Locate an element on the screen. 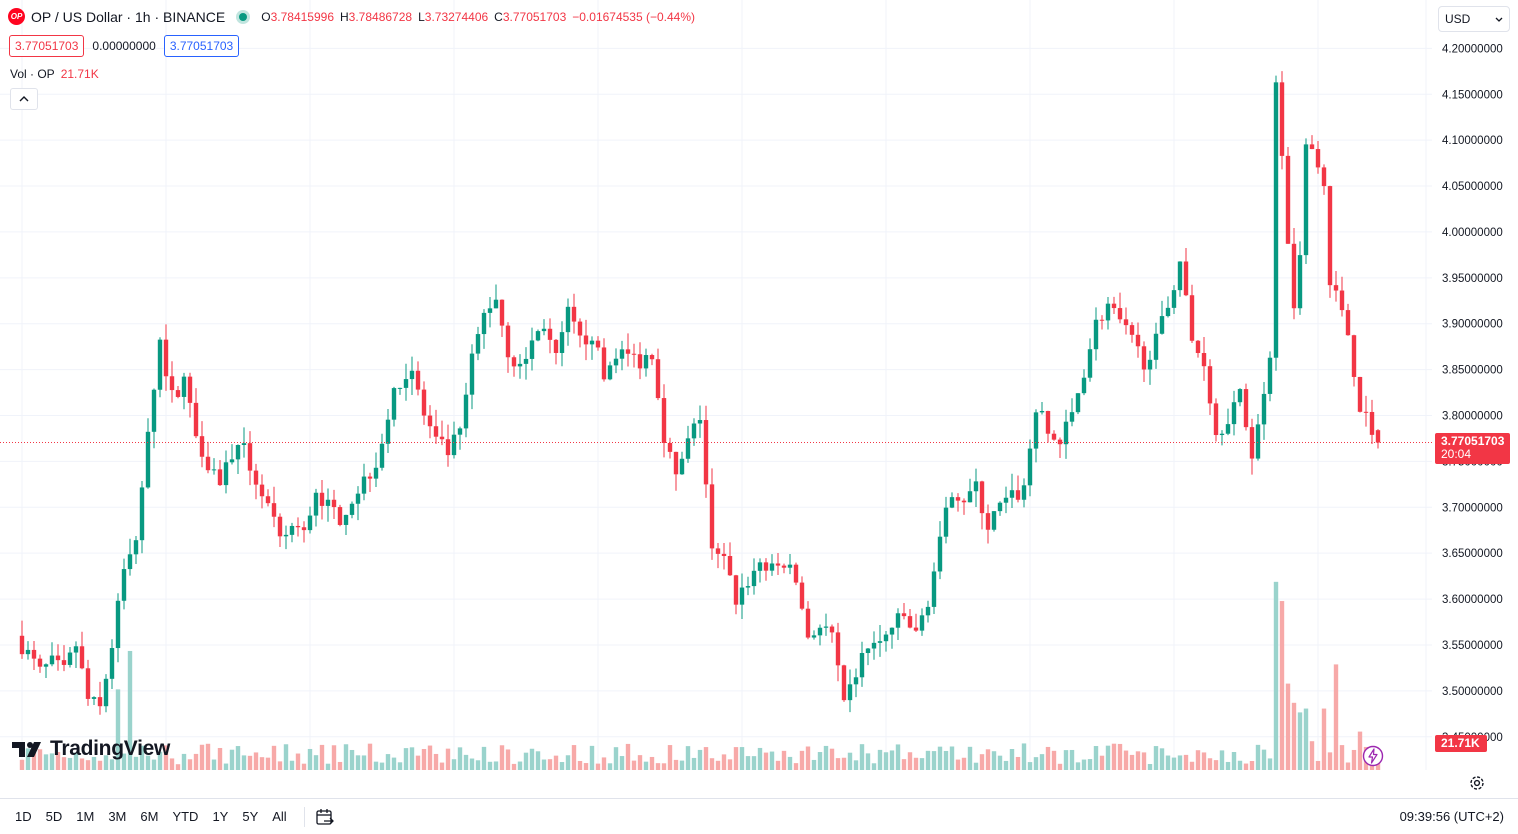 Image resolution: width=1518 pixels, height=834 pixels. sell-button: 3.77051703 is located at coordinates (47, 46).